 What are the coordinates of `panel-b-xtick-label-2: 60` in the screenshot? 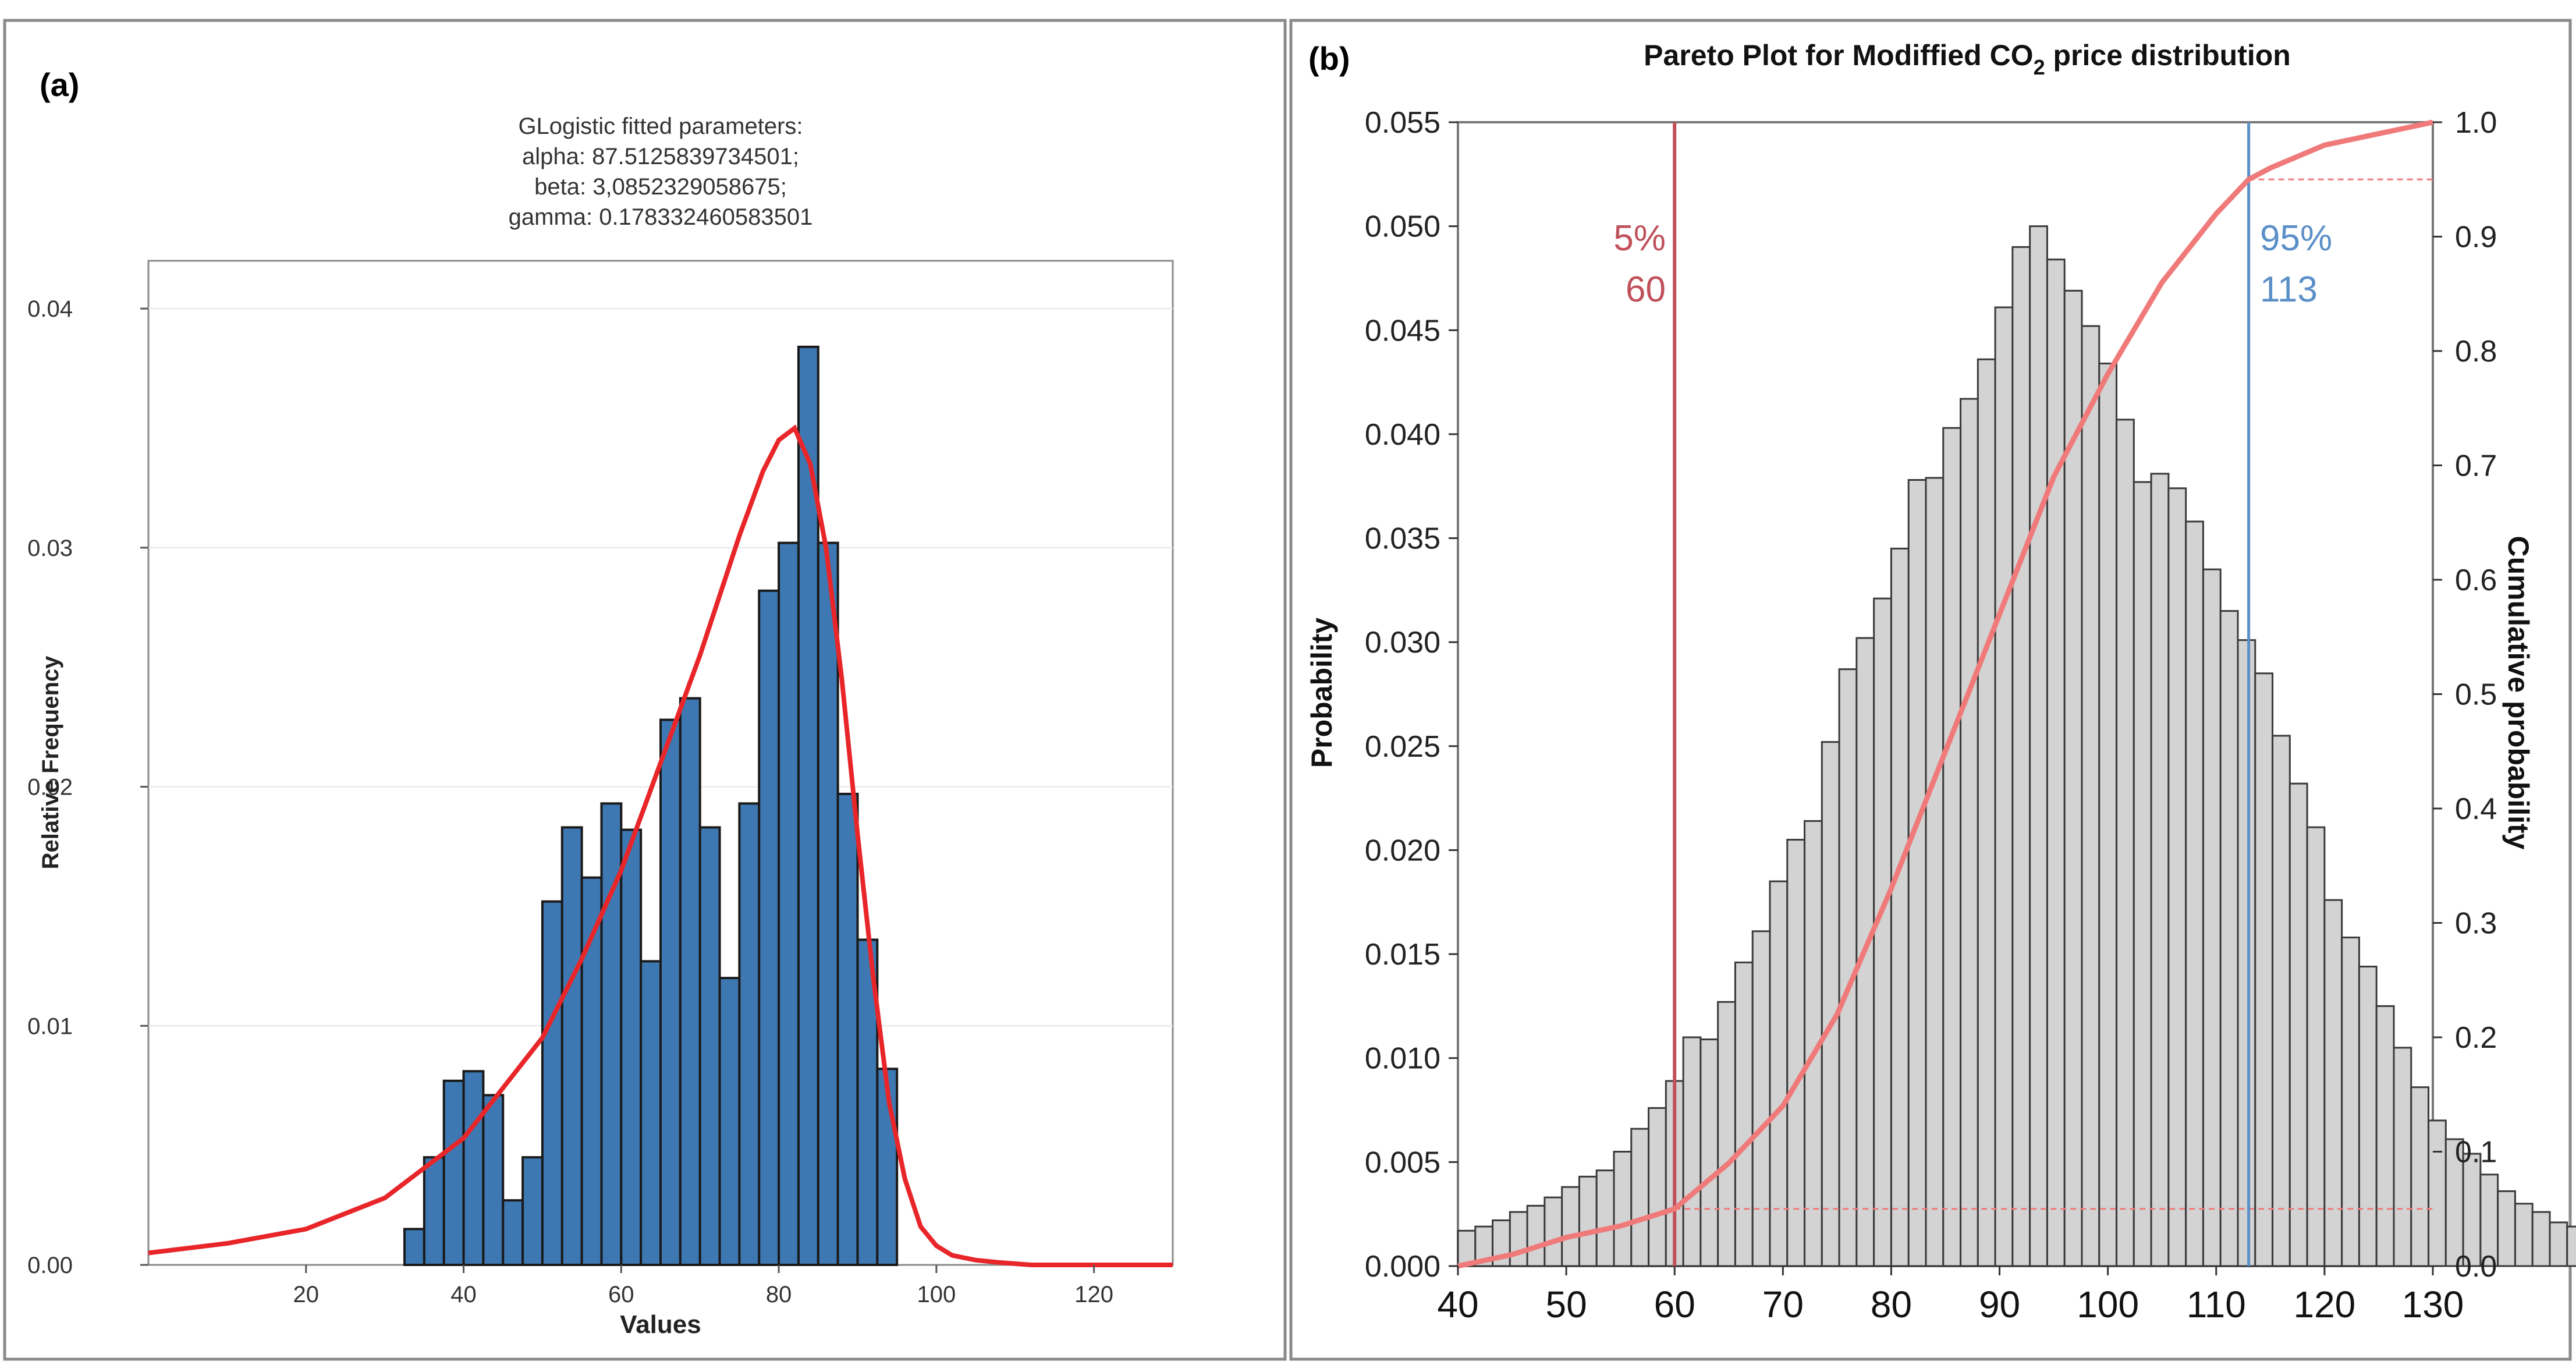 It's located at (1675, 1304).